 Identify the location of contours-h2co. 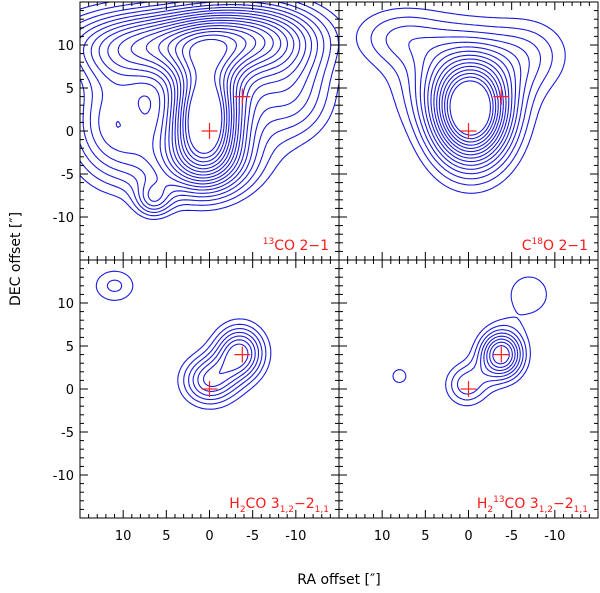
(183, 340).